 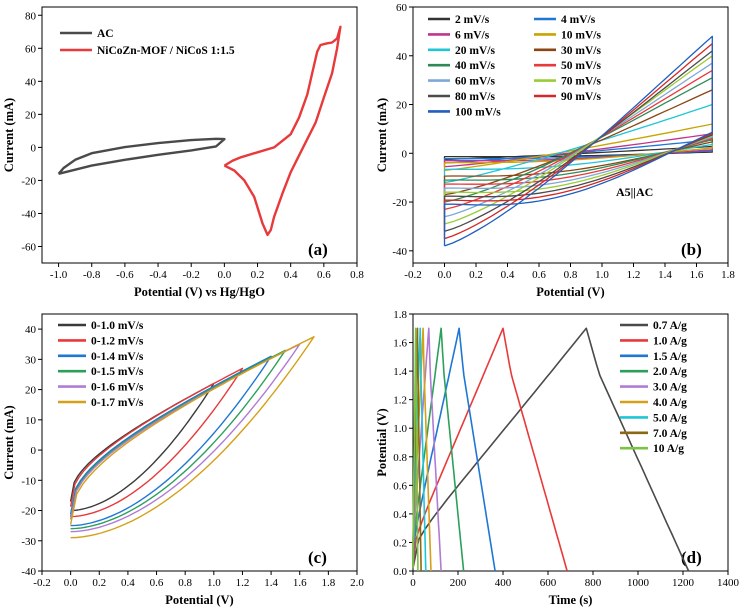 What do you see at coordinates (318, 249) in the screenshot?
I see `panel-label: (a)` at bounding box center [318, 249].